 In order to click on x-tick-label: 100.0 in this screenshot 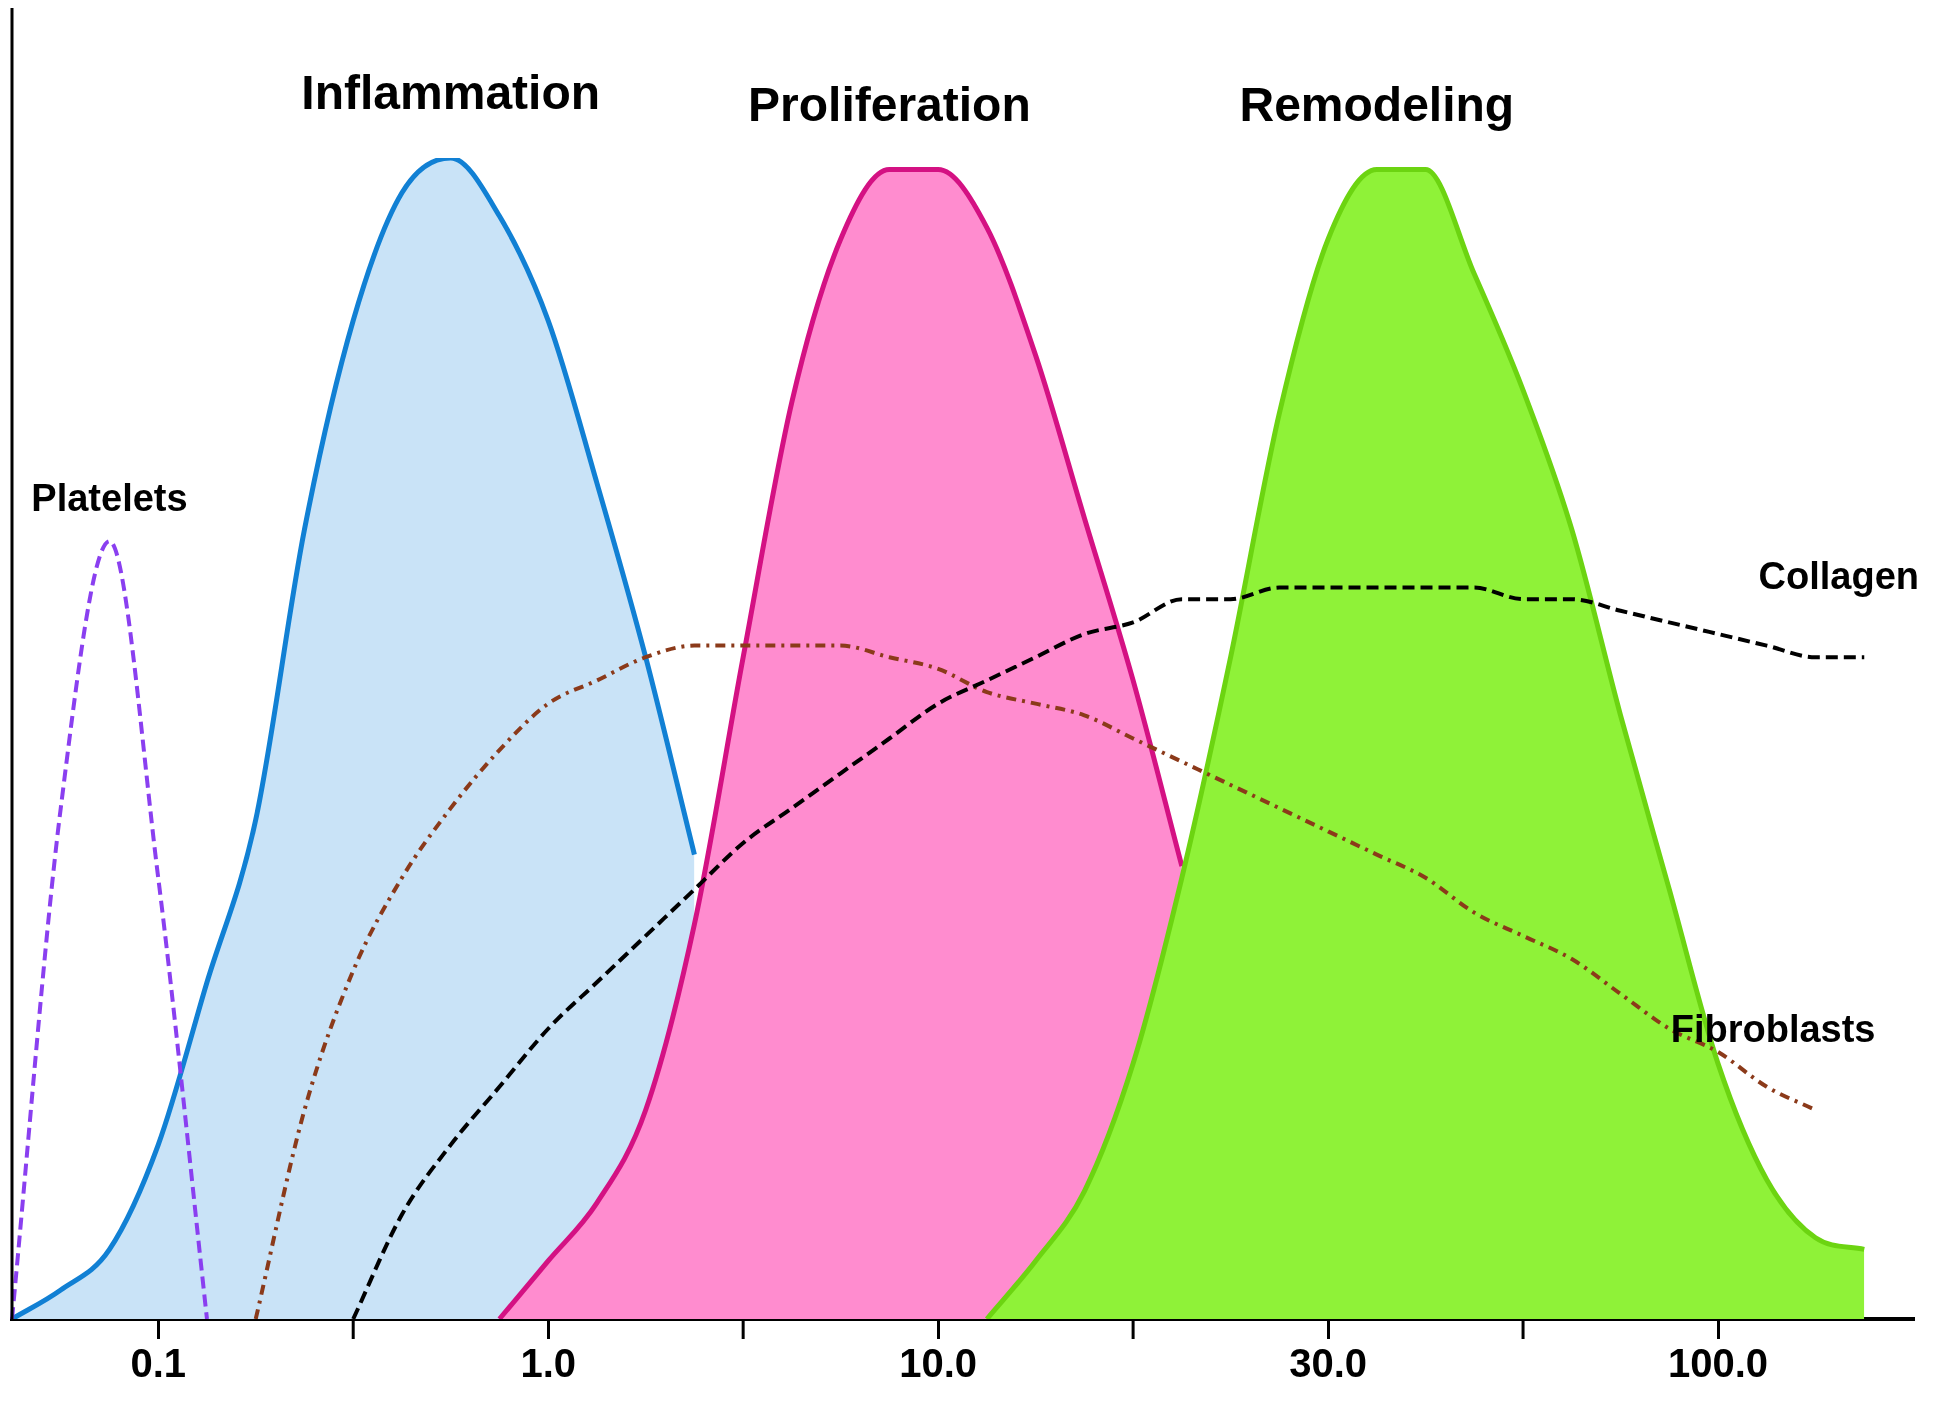, I will do `click(1718, 1363)`.